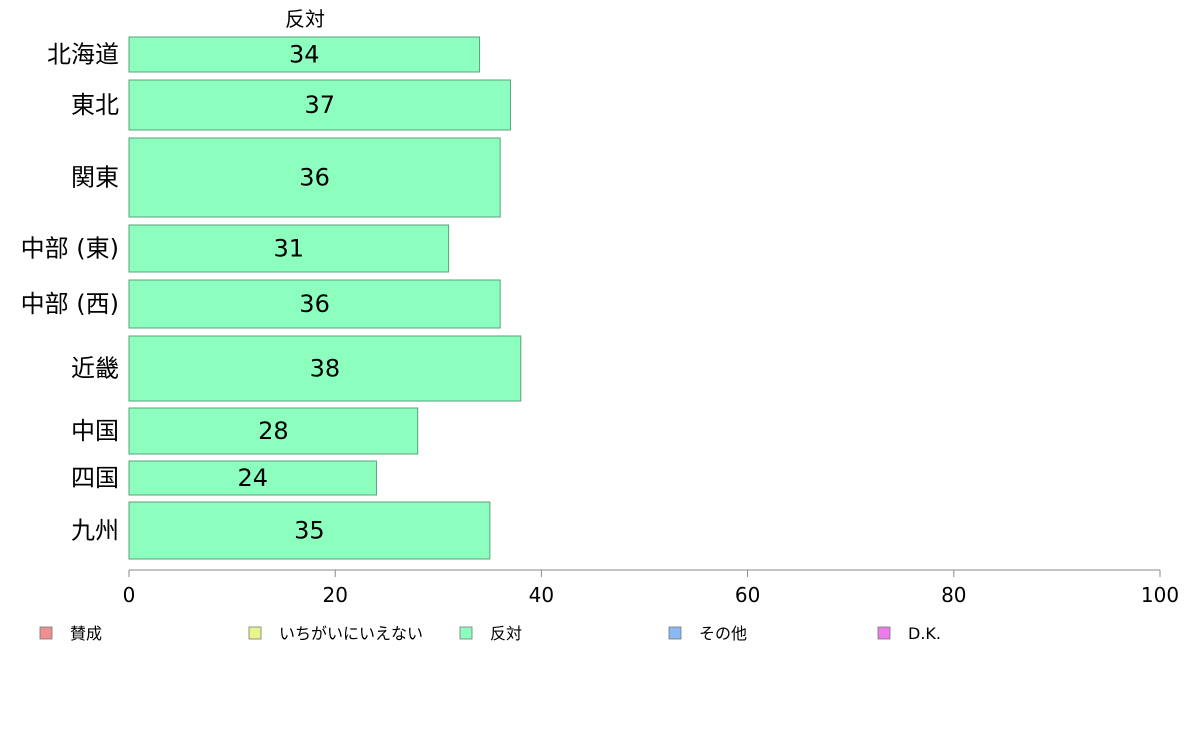  Describe the element at coordinates (305, 19) in the screenshot. I see `column-title: 反対` at that location.